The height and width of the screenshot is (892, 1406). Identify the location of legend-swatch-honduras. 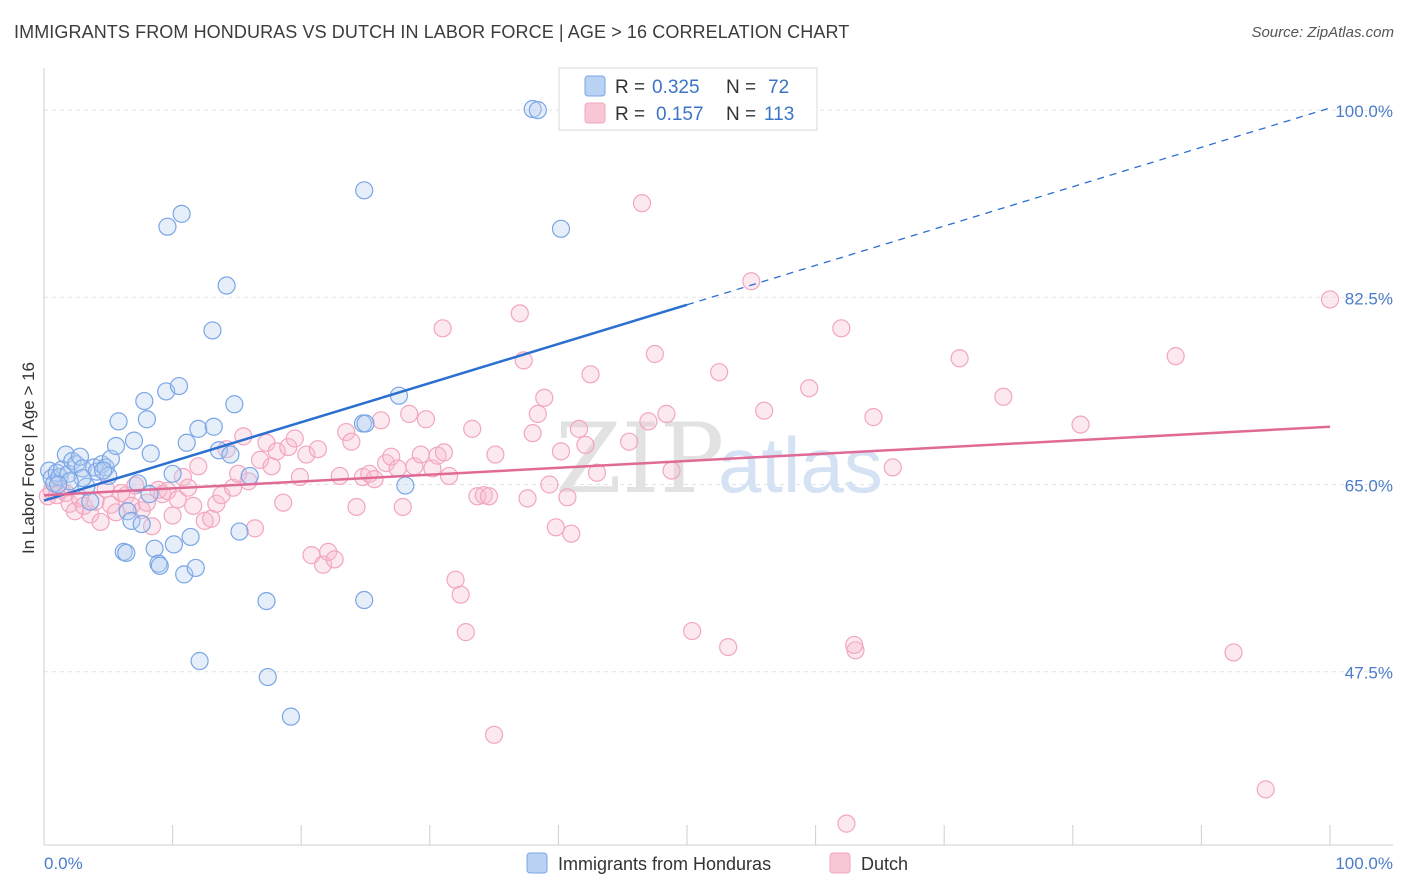
(595, 86).